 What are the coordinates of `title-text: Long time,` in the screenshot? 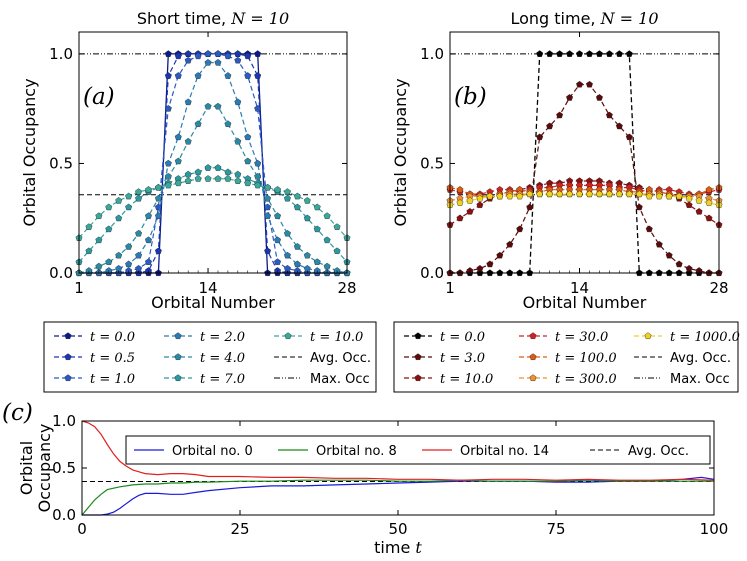 It's located at (555, 18).